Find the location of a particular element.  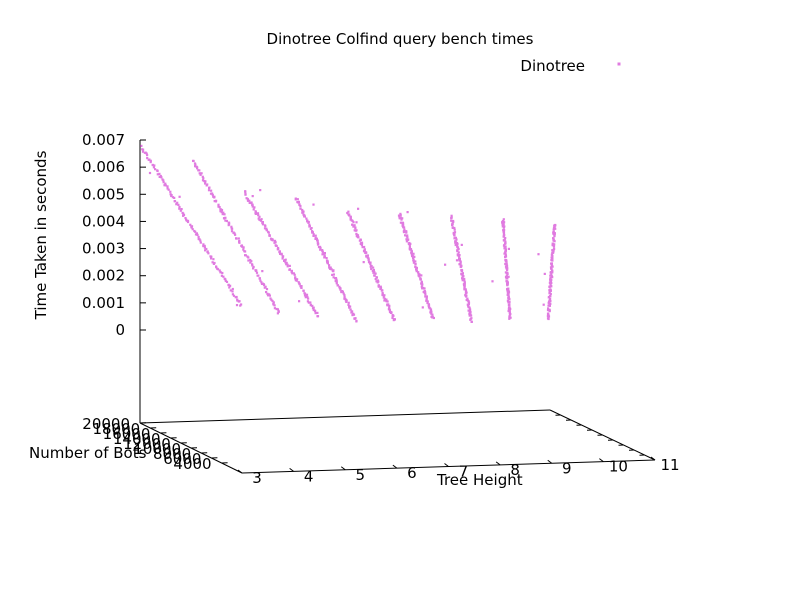

x-tick-label: 4 is located at coordinates (309, 476).